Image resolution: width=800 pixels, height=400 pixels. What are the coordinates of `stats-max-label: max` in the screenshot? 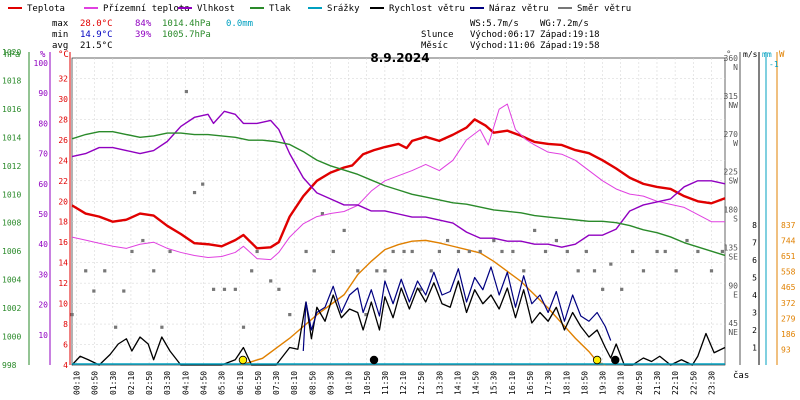 It's located at (60, 24).